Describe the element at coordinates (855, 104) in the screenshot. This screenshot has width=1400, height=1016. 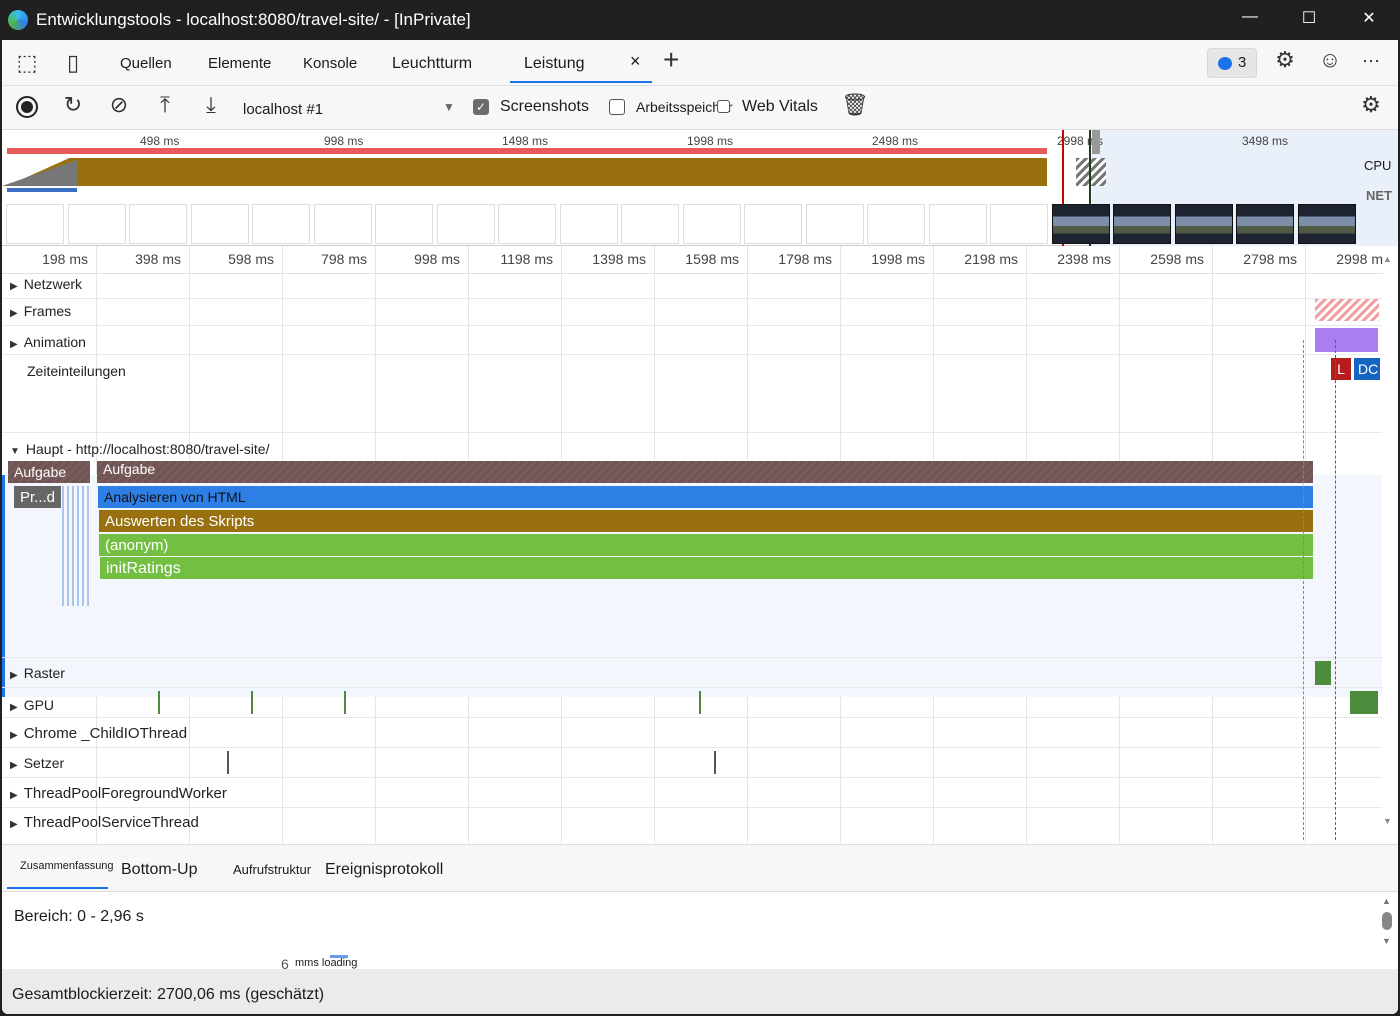
I see `trash-icon: 🗑` at that location.